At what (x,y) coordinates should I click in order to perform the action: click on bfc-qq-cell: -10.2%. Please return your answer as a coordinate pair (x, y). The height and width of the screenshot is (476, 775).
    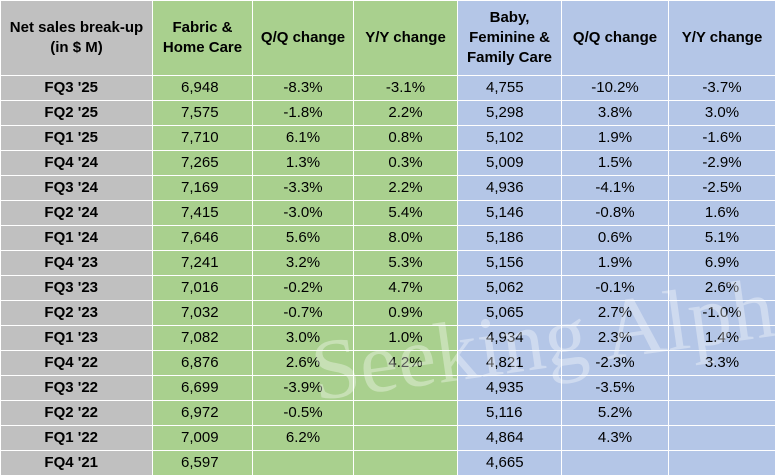
    Looking at the image, I should click on (615, 88).